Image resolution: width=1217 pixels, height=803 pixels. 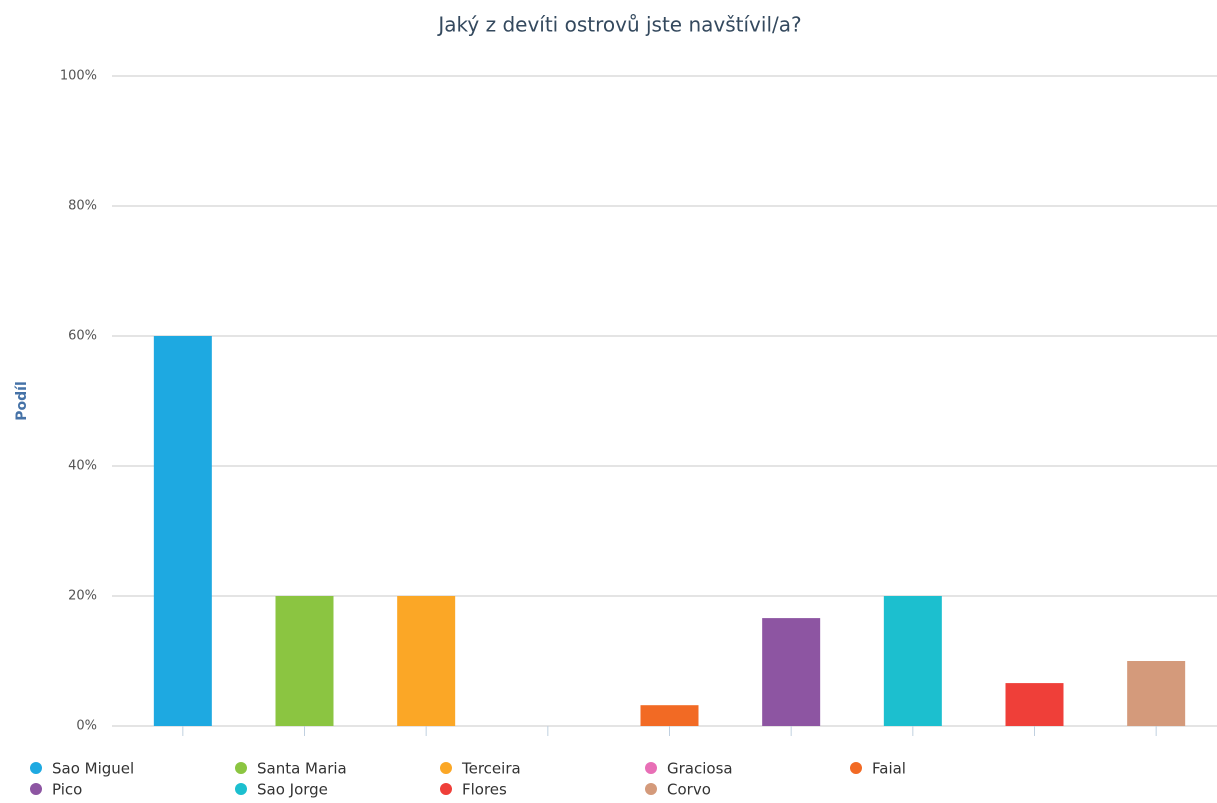 What do you see at coordinates (82, 596) in the screenshot?
I see `y-tick-label: 20%` at bounding box center [82, 596].